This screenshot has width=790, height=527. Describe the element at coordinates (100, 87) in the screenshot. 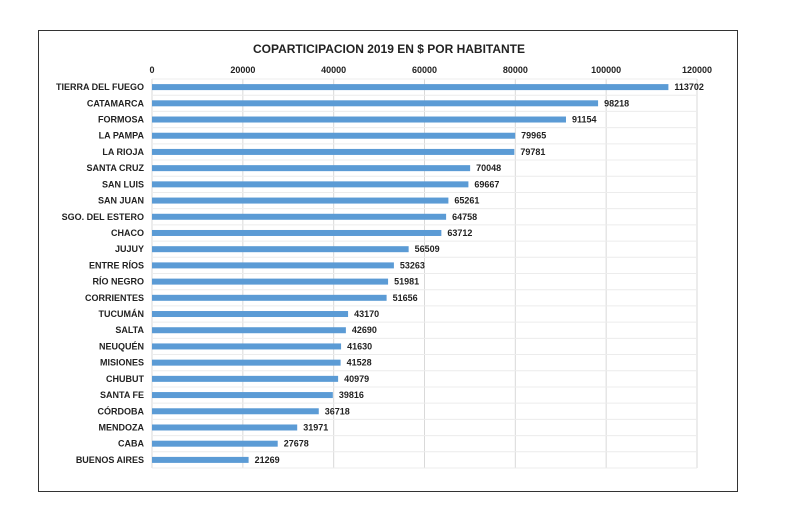

I see `category-label: TIERRA DEL FUEGO` at that location.